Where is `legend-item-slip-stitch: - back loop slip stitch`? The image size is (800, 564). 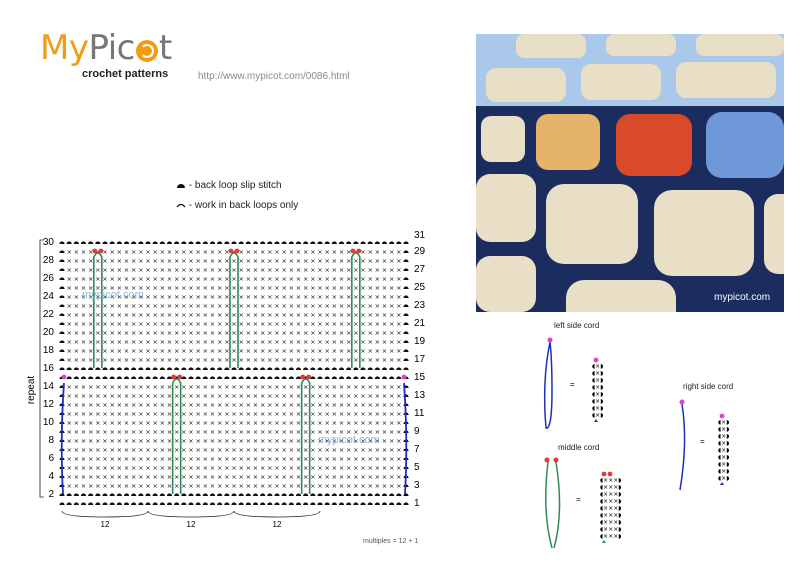
legend-item-slip-stitch: - back loop slip stitch is located at coordinates (229, 185).